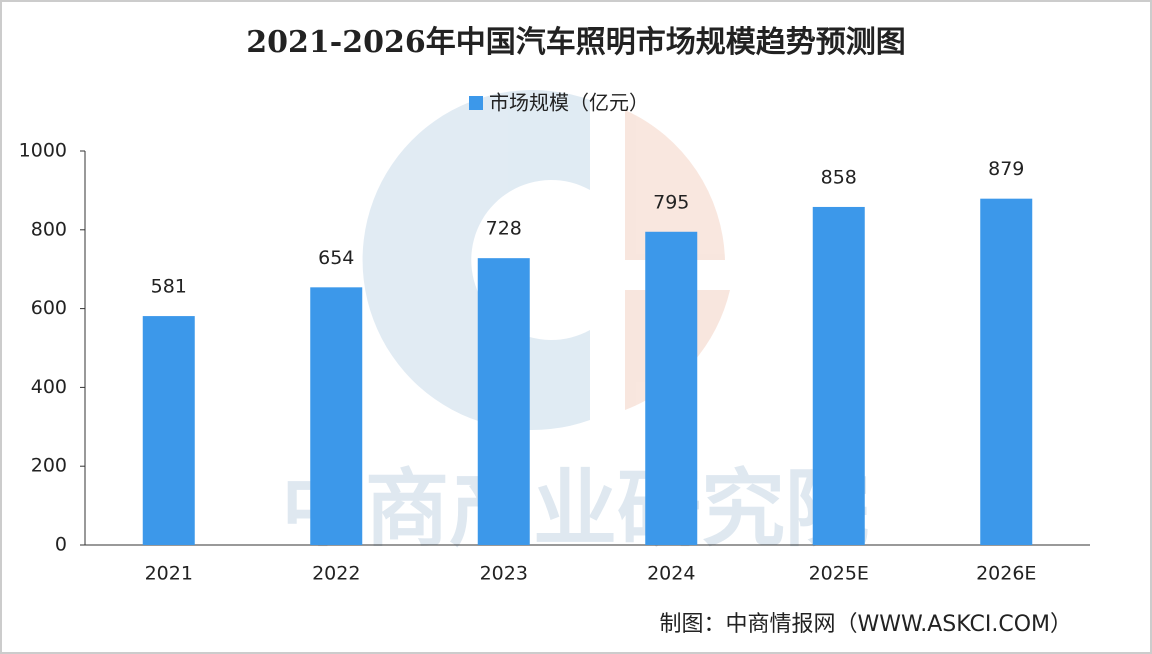 This screenshot has width=1152, height=654. Describe the element at coordinates (43, 151) in the screenshot. I see `y-tick-label: 1000` at that location.